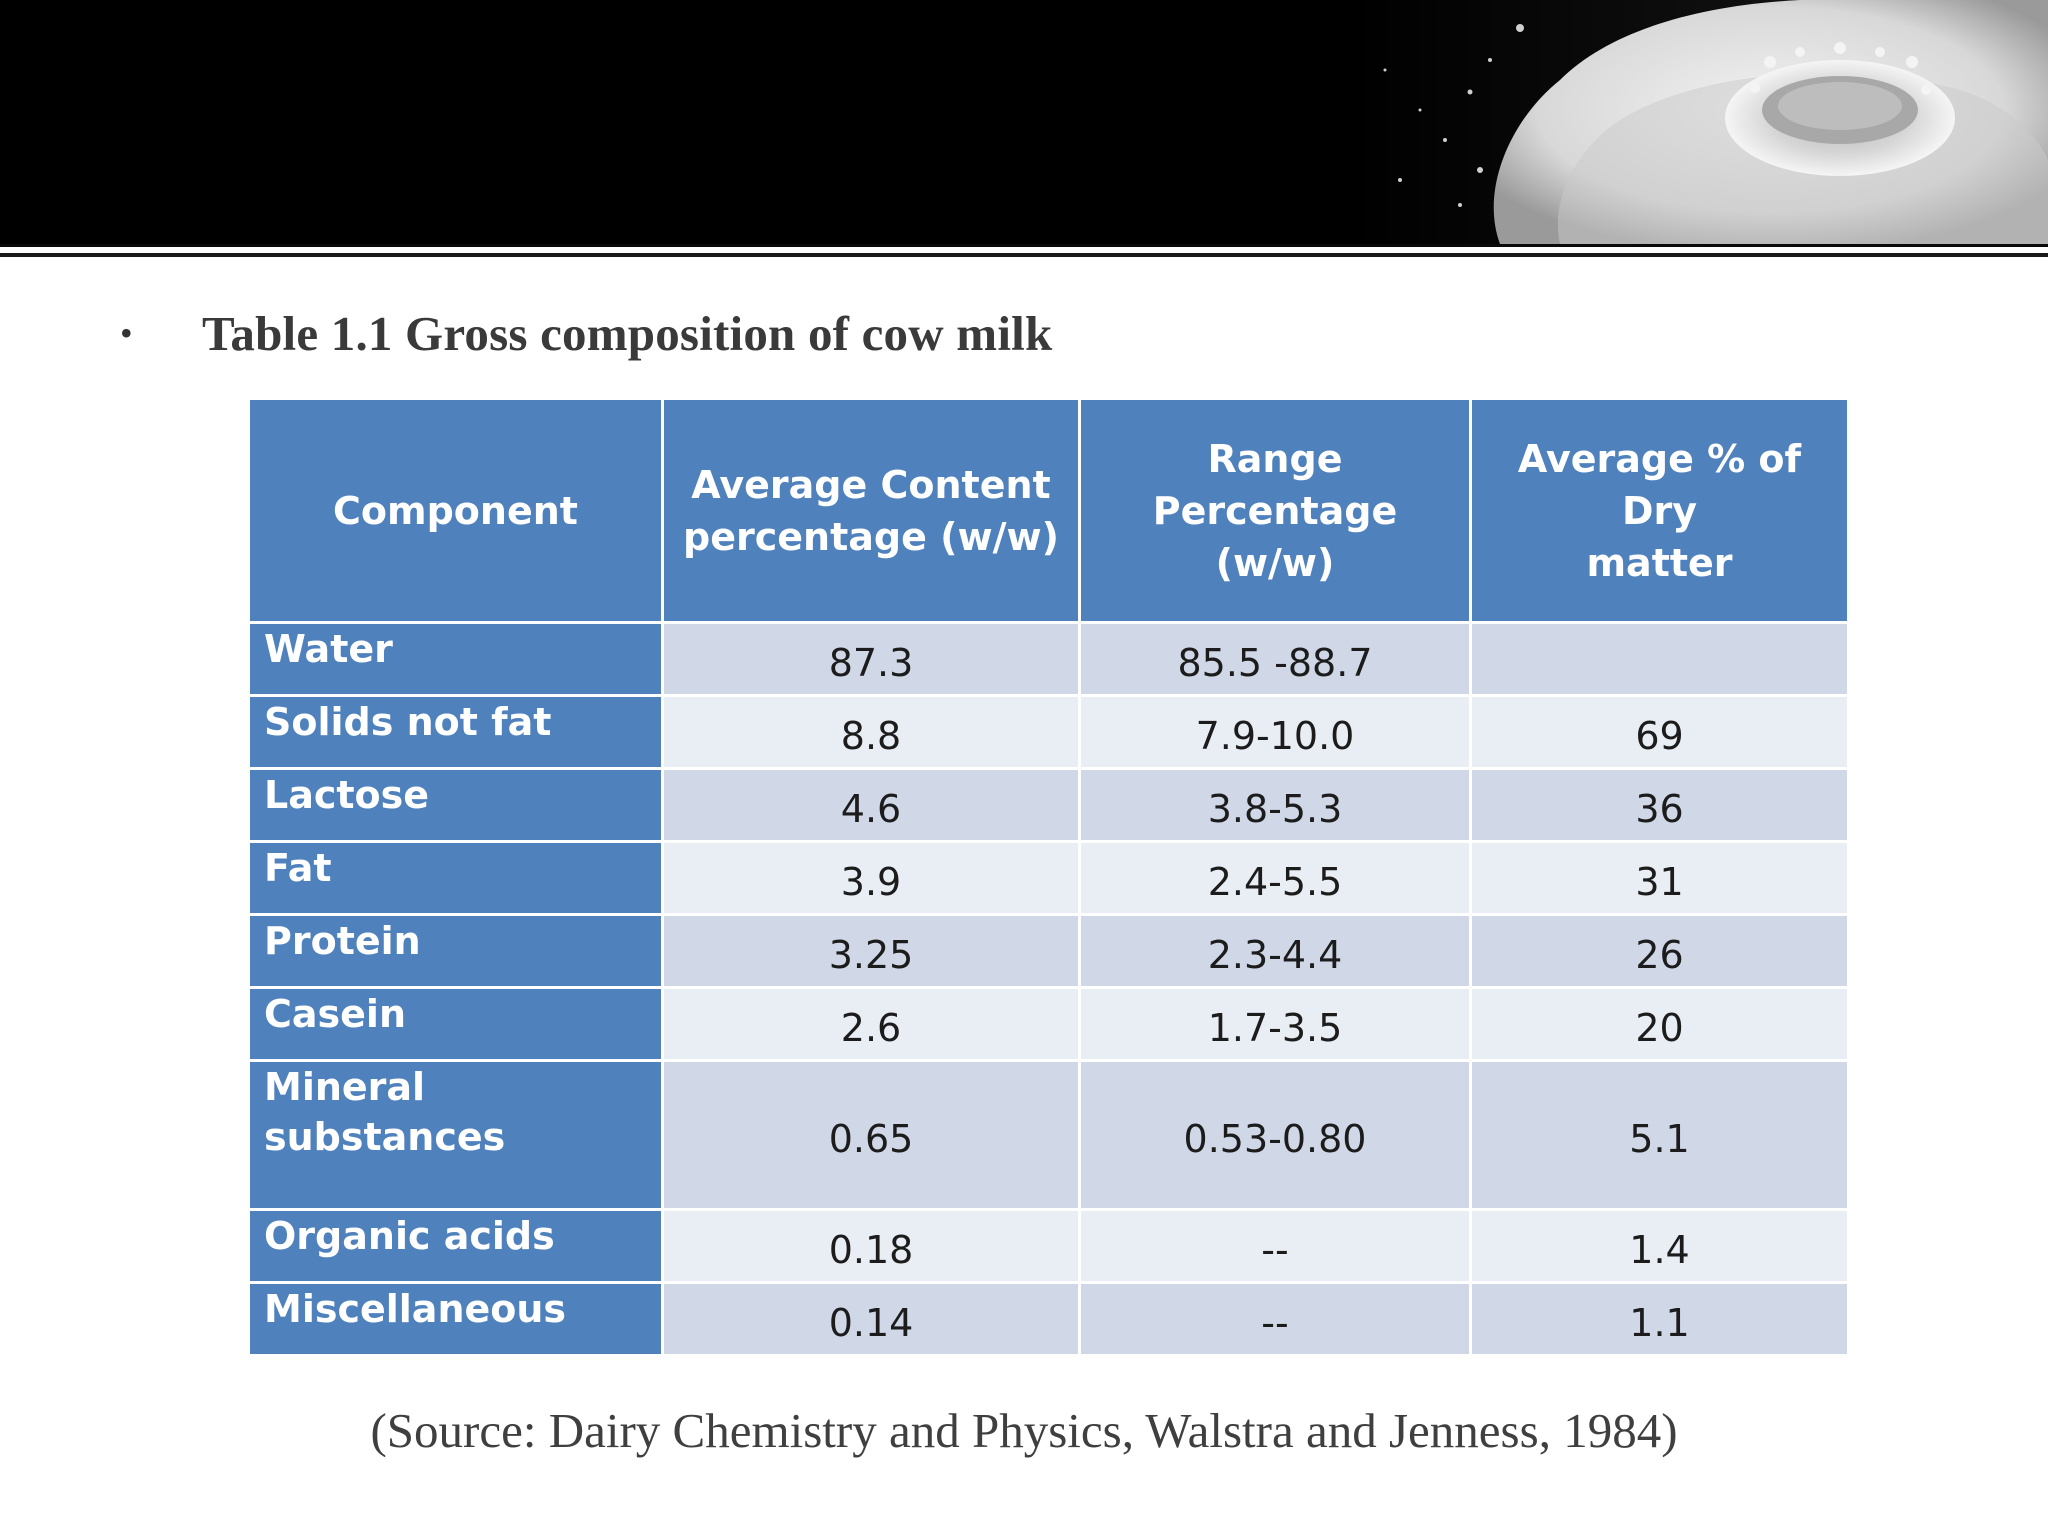 The height and width of the screenshot is (1536, 2048). What do you see at coordinates (871, 951) in the screenshot?
I see `average-cell: 3.25` at bounding box center [871, 951].